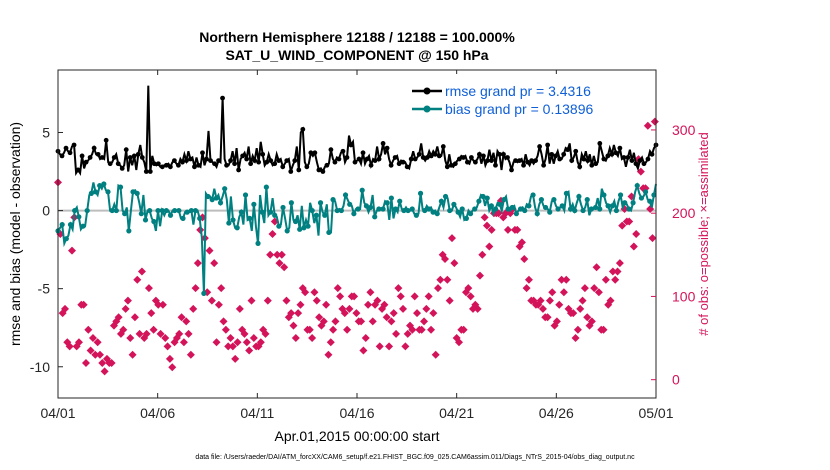 The height and width of the screenshot is (470, 830). What do you see at coordinates (556, 413) in the screenshot?
I see `x-tick-label: 04/26` at bounding box center [556, 413].